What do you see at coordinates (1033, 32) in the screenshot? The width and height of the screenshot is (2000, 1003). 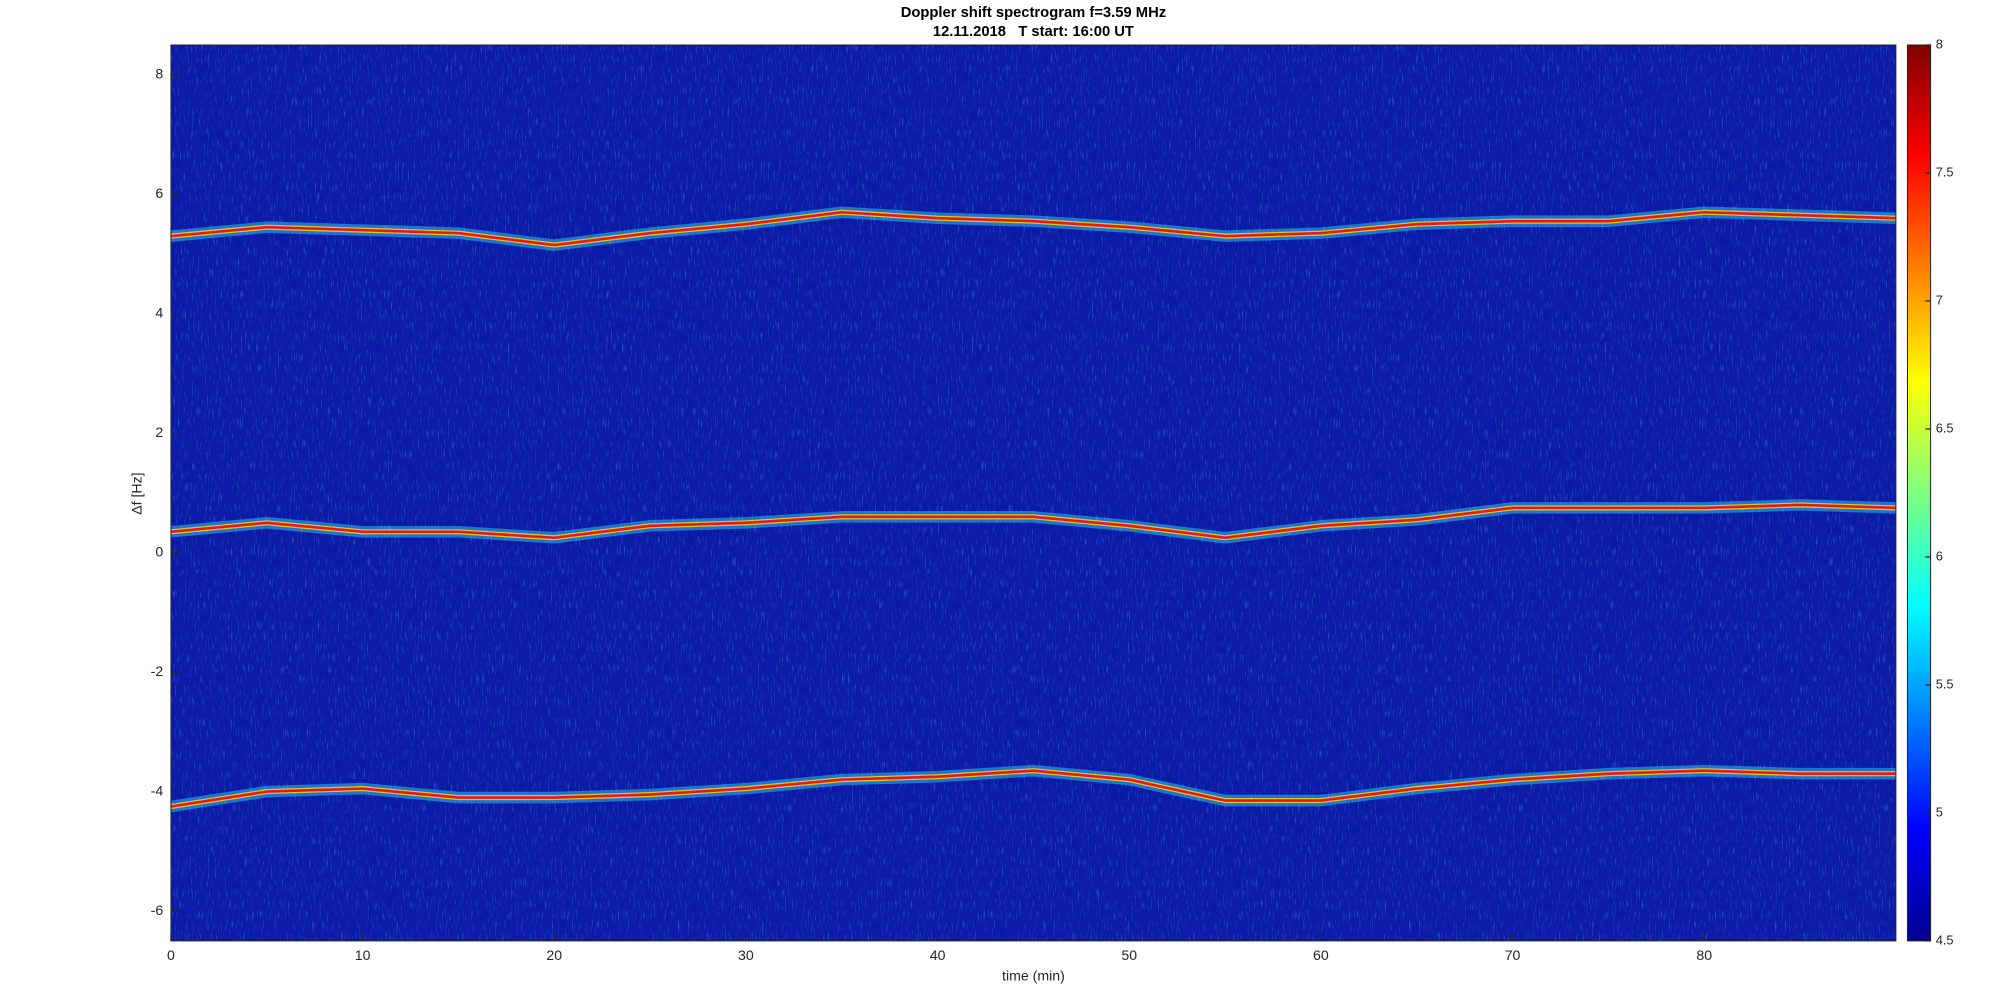 I see `chart-subtitle: 12.11.2018 T start: 16:00 UT` at bounding box center [1033, 32].